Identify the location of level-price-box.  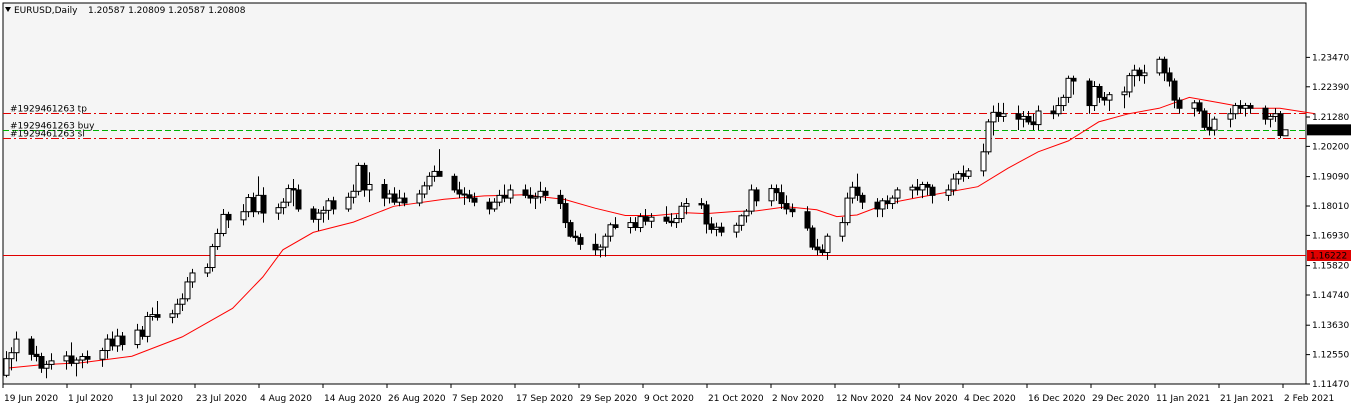
(1329, 255).